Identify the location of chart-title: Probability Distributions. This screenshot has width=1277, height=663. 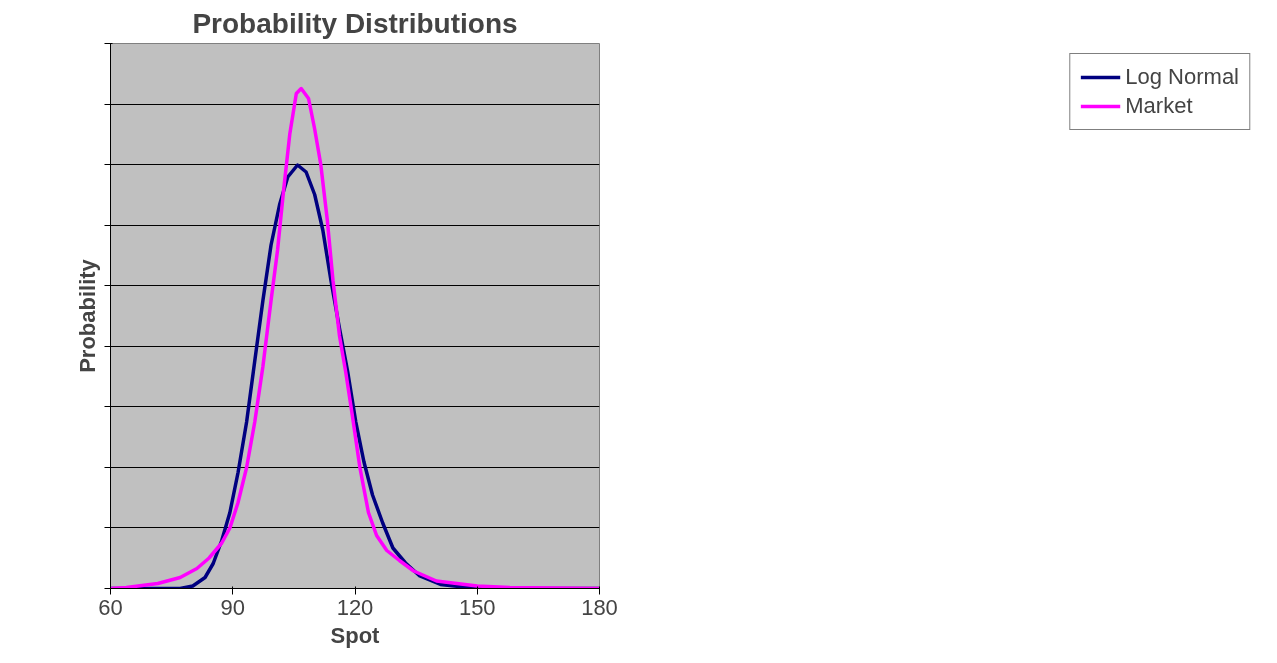
(355, 23).